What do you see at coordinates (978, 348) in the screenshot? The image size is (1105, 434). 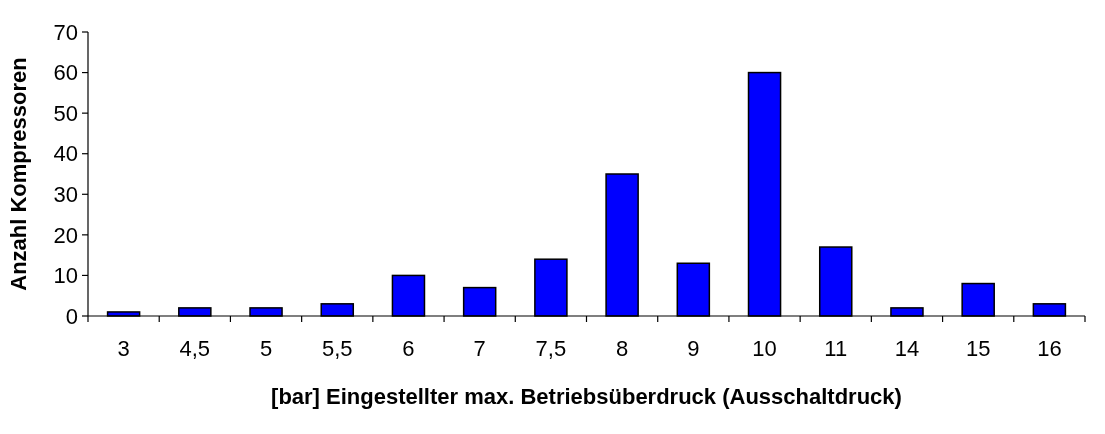 I see `x-tick-label: 15` at bounding box center [978, 348].